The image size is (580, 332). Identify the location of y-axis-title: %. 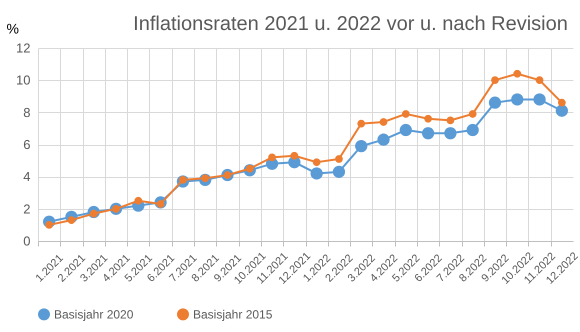
(12, 28).